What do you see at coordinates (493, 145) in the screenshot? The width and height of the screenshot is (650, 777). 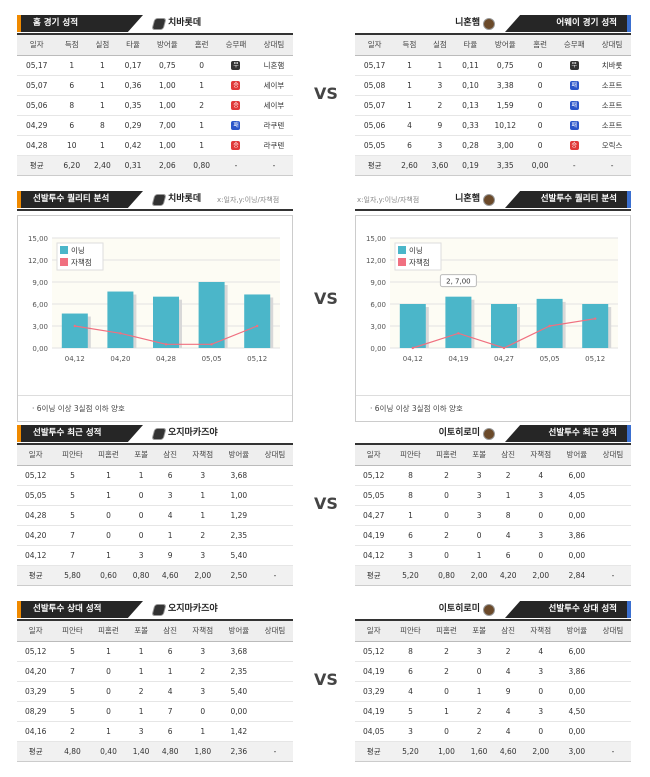 I see `table-row: 05,05 6 3 0,28 3,00 0 승 오릭스` at bounding box center [493, 145].